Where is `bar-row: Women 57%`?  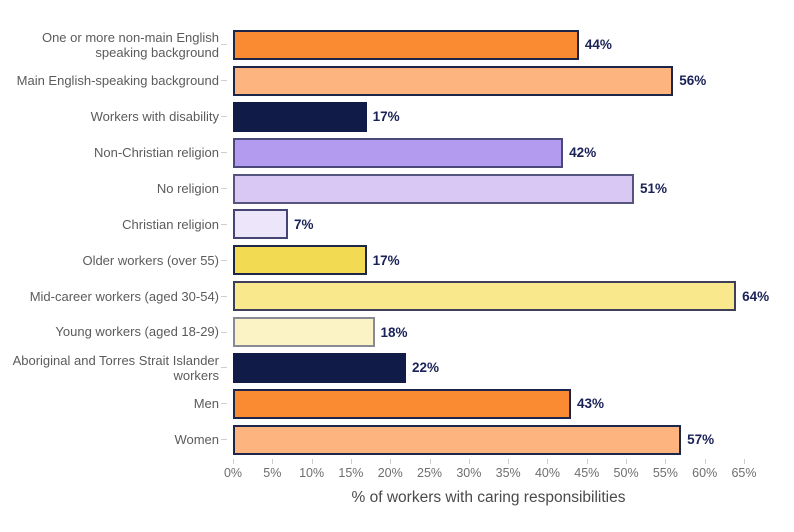 bar-row: Women 57% is located at coordinates (397, 440).